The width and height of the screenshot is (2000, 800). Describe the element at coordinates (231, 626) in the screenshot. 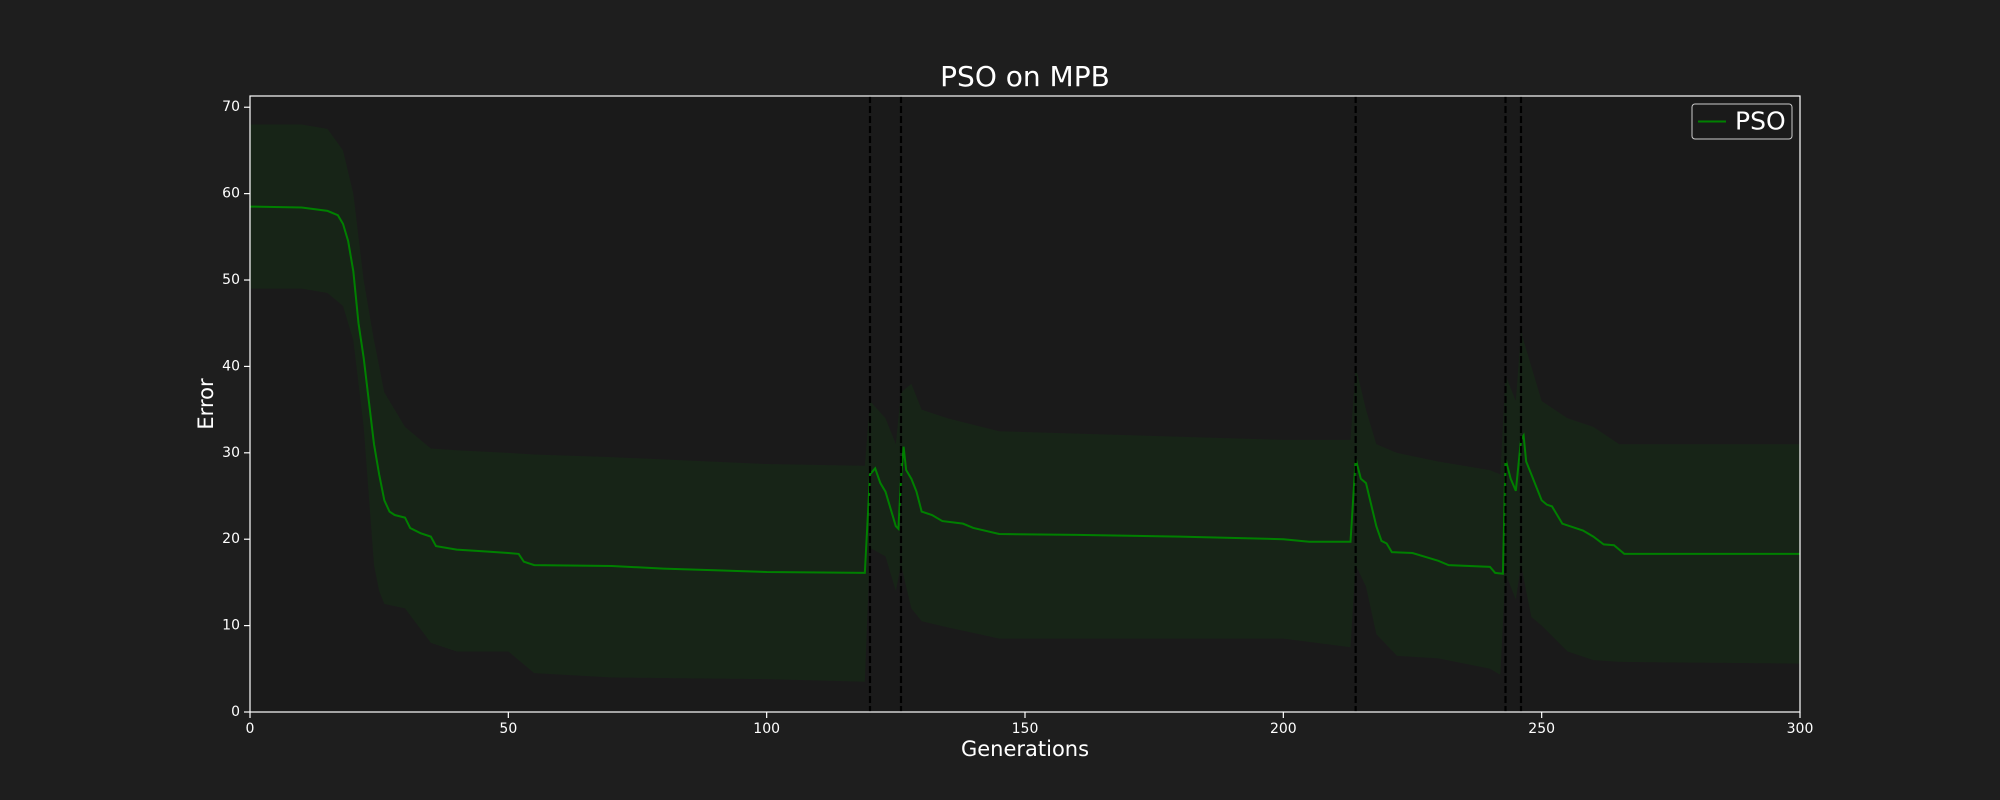

I see `y-tick-label: 10` at that location.